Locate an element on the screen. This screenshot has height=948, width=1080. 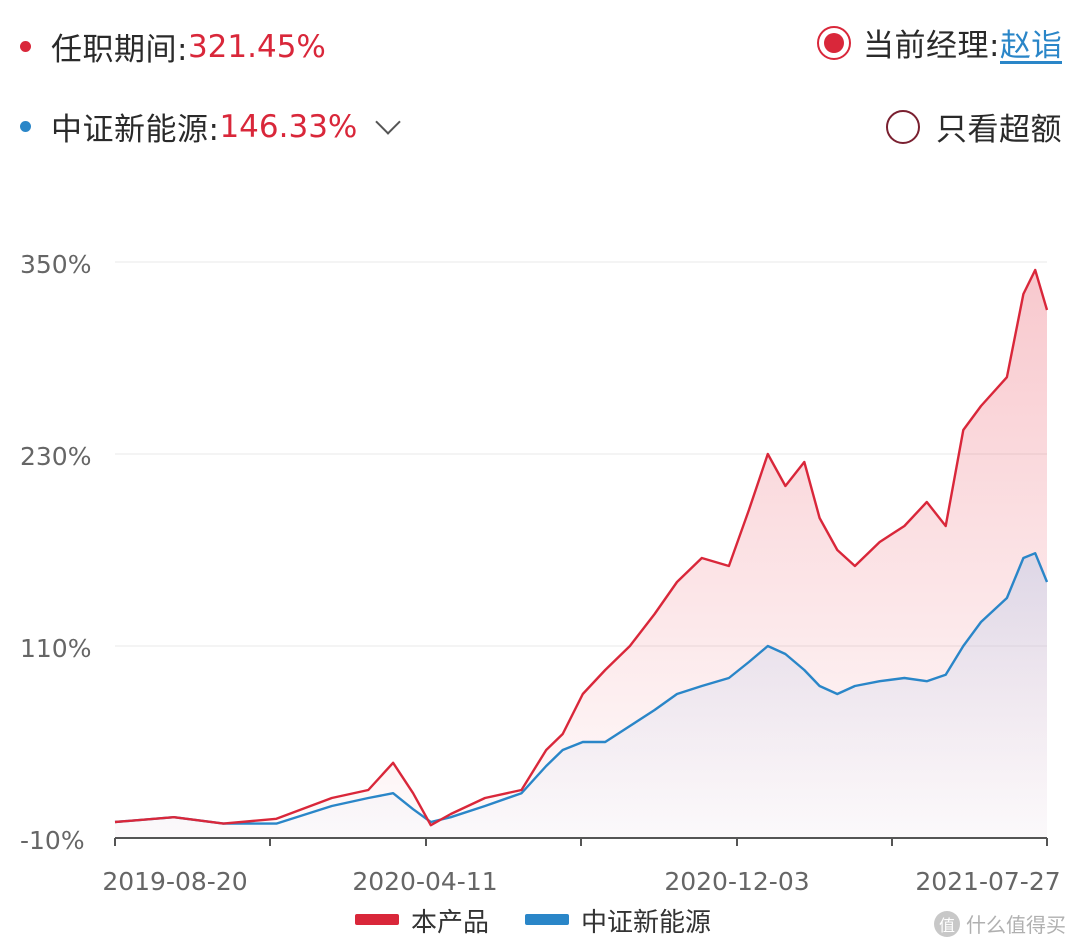
tenure-label: 任职期间: is located at coordinates (119, 50).